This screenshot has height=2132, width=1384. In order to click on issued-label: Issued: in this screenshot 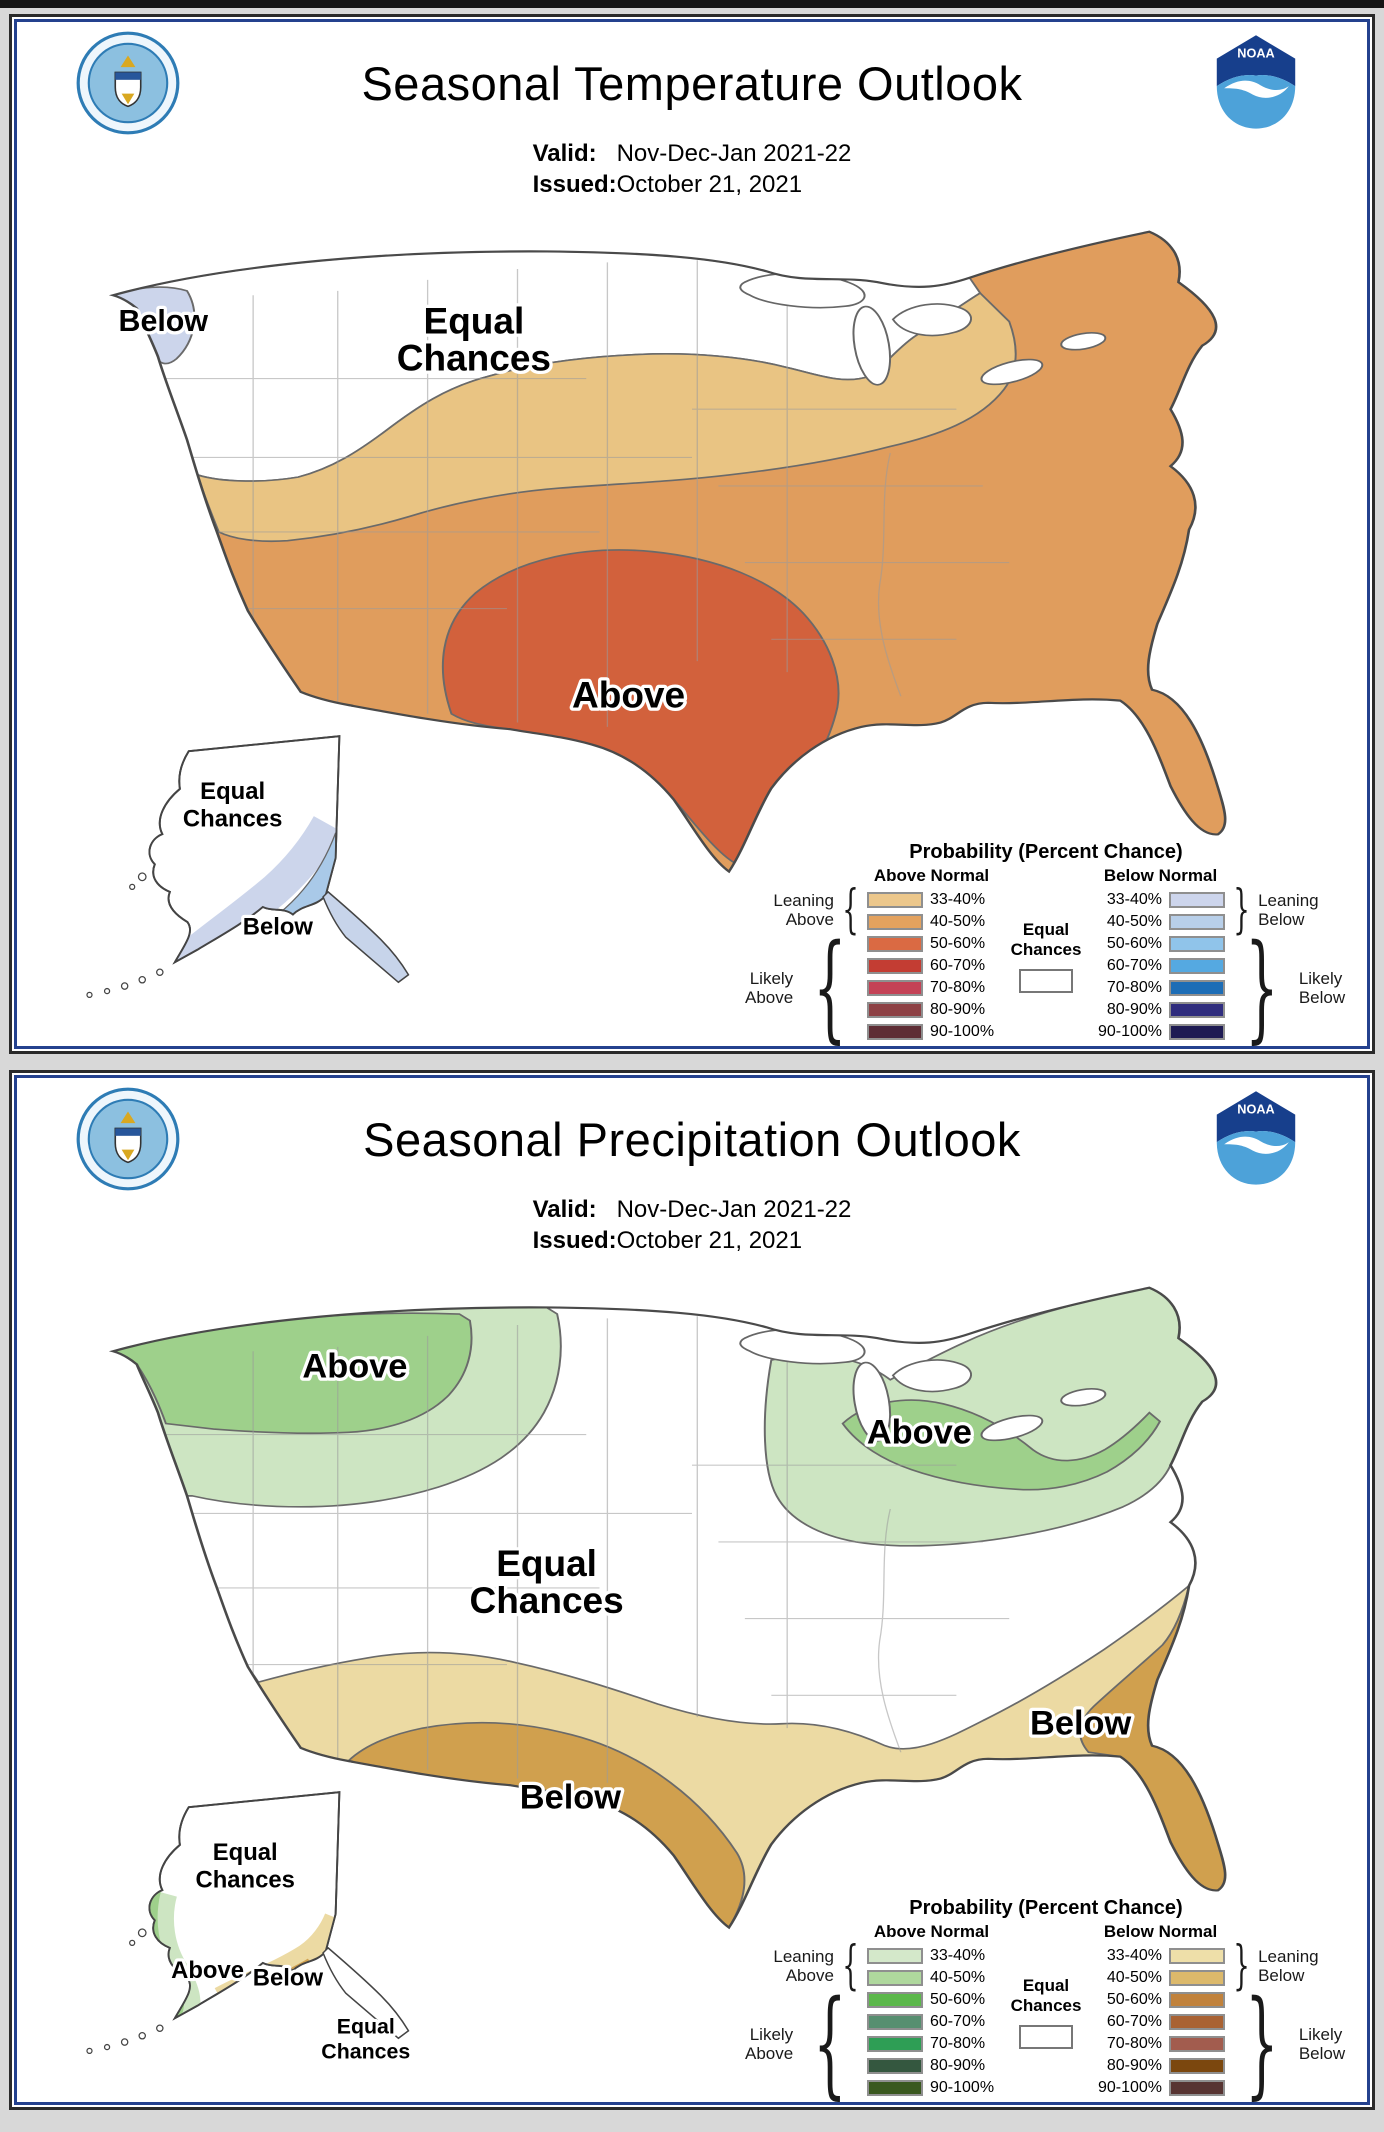, I will do `click(574, 185)`.